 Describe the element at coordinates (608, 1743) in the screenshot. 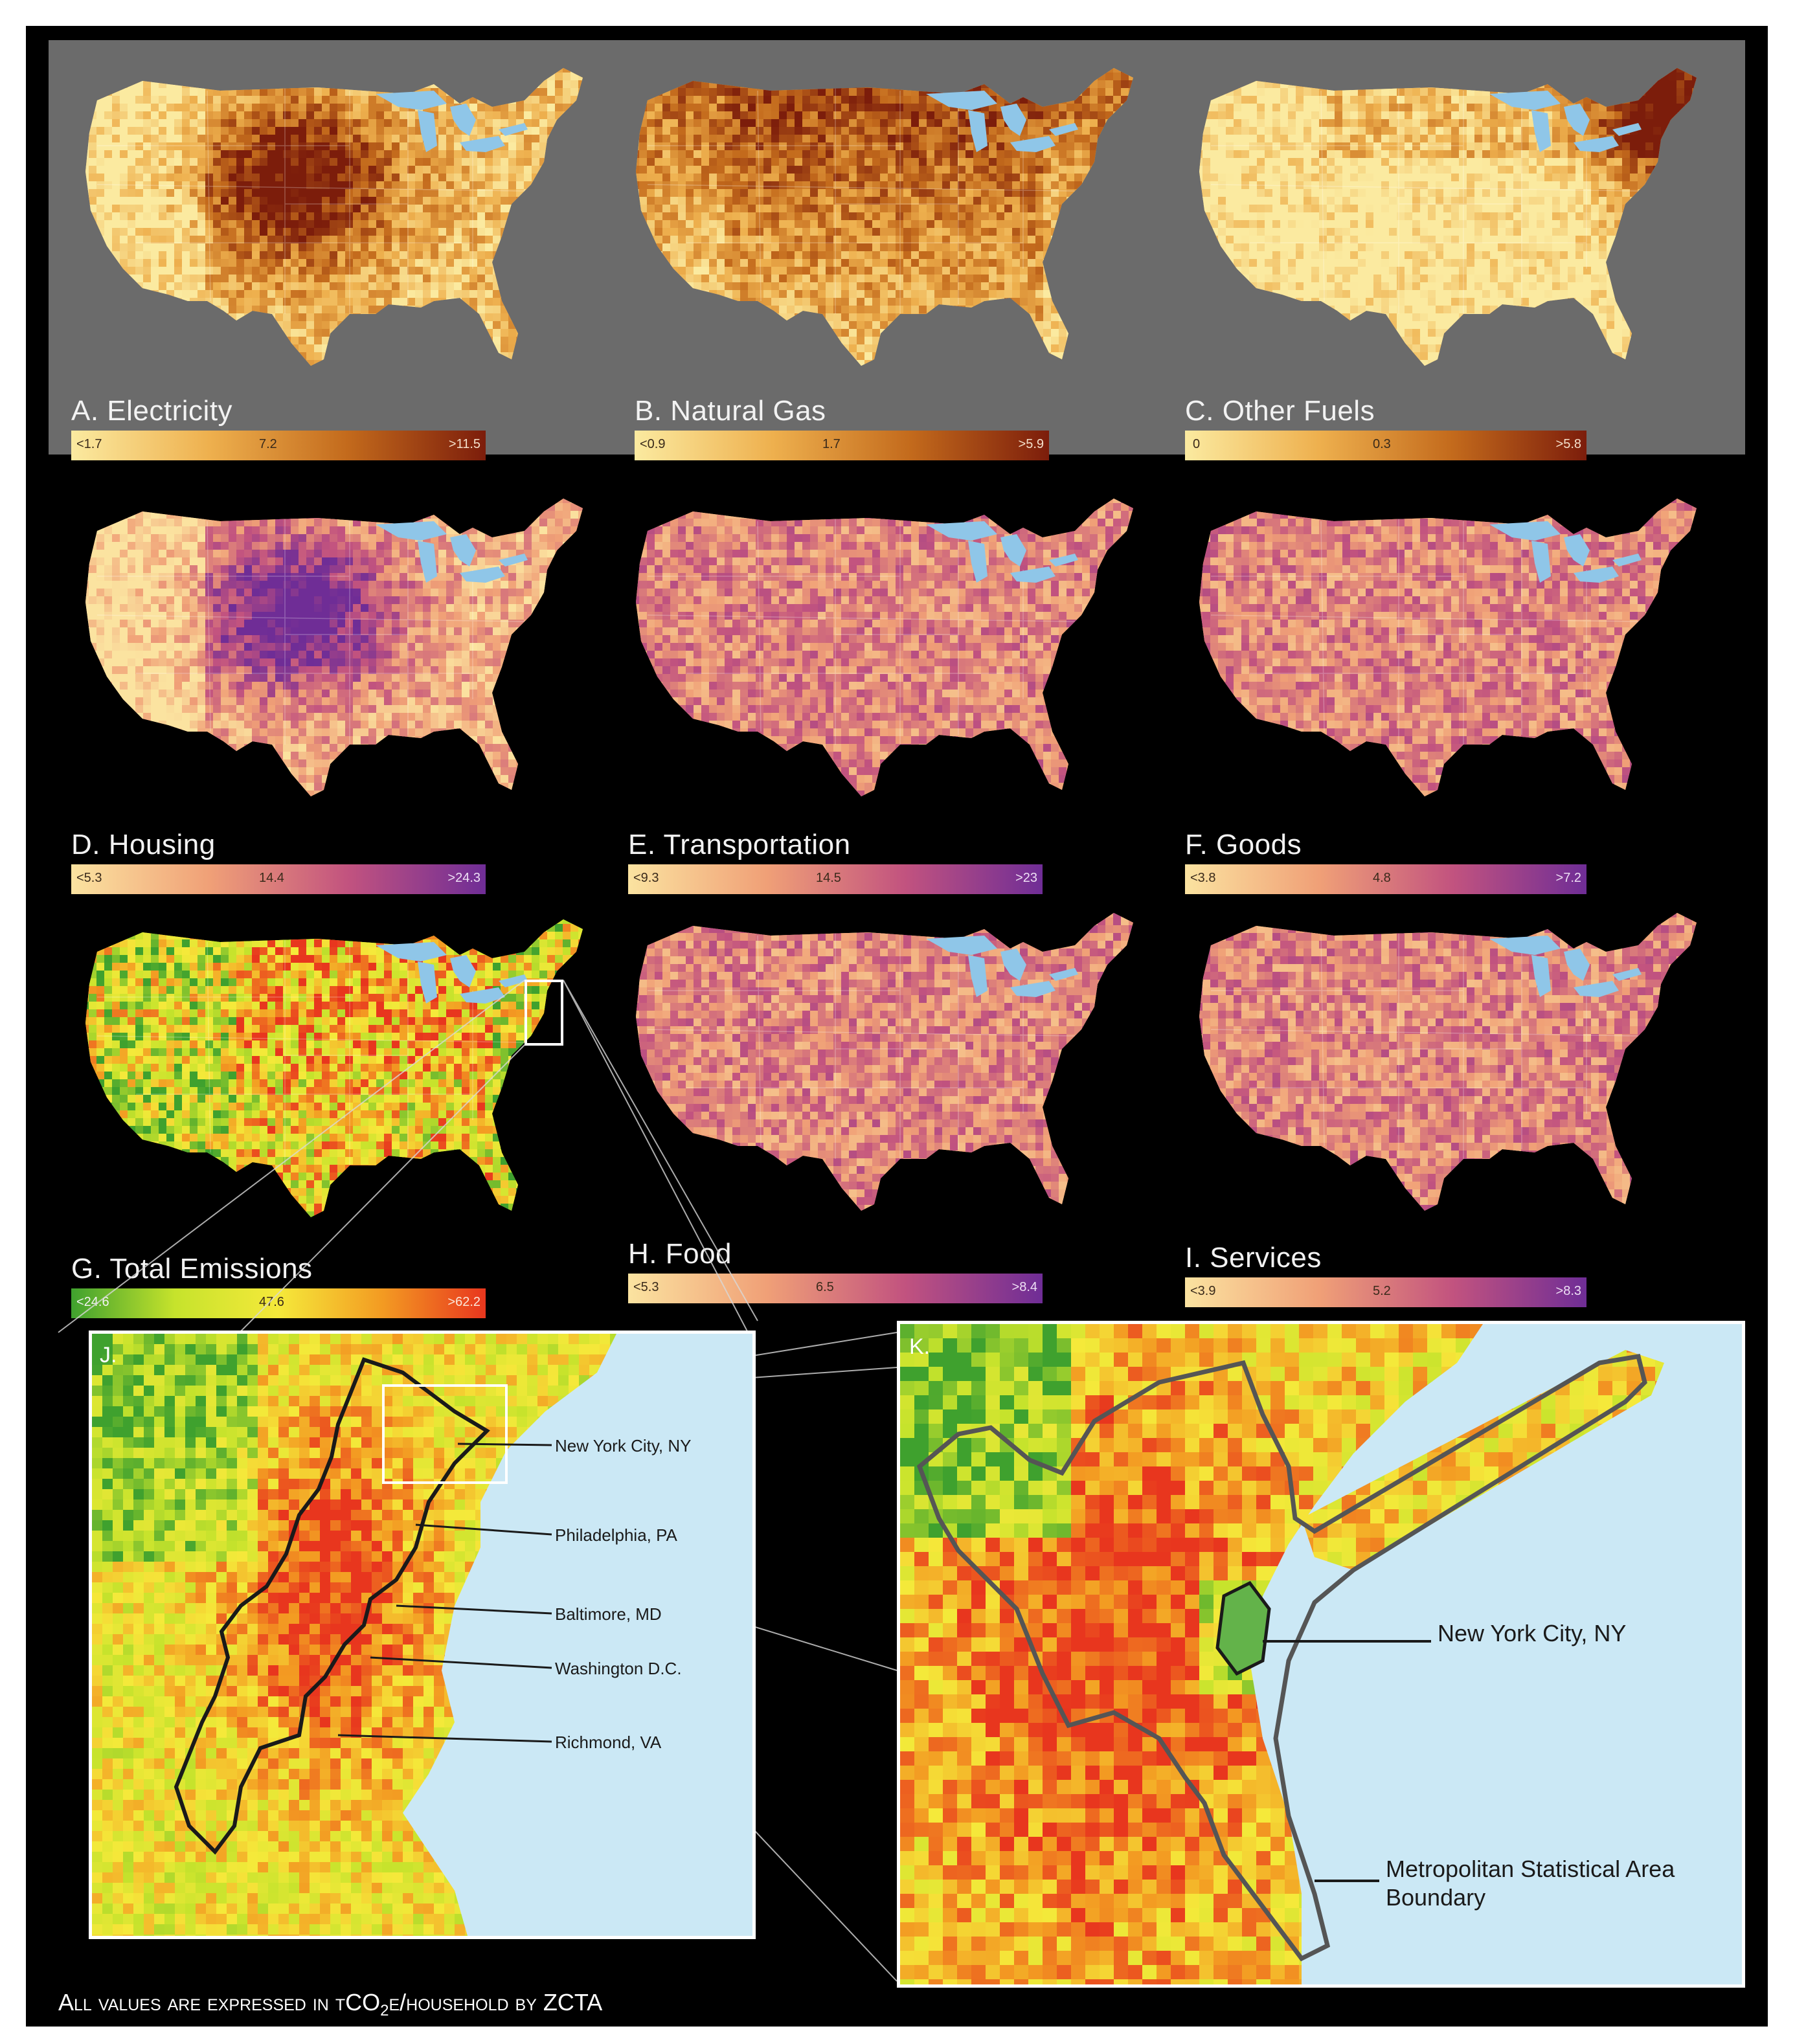

I see `label-richmond: Richmond, VA` at that location.